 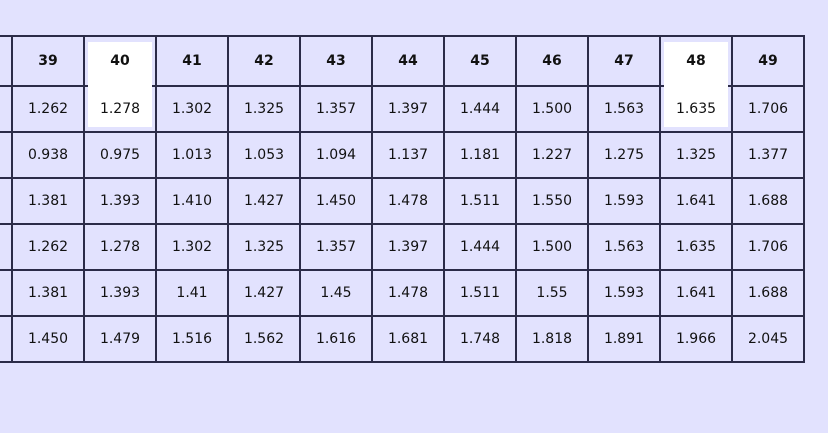 What do you see at coordinates (336, 155) in the screenshot?
I see `table-cell: 1.094` at bounding box center [336, 155].